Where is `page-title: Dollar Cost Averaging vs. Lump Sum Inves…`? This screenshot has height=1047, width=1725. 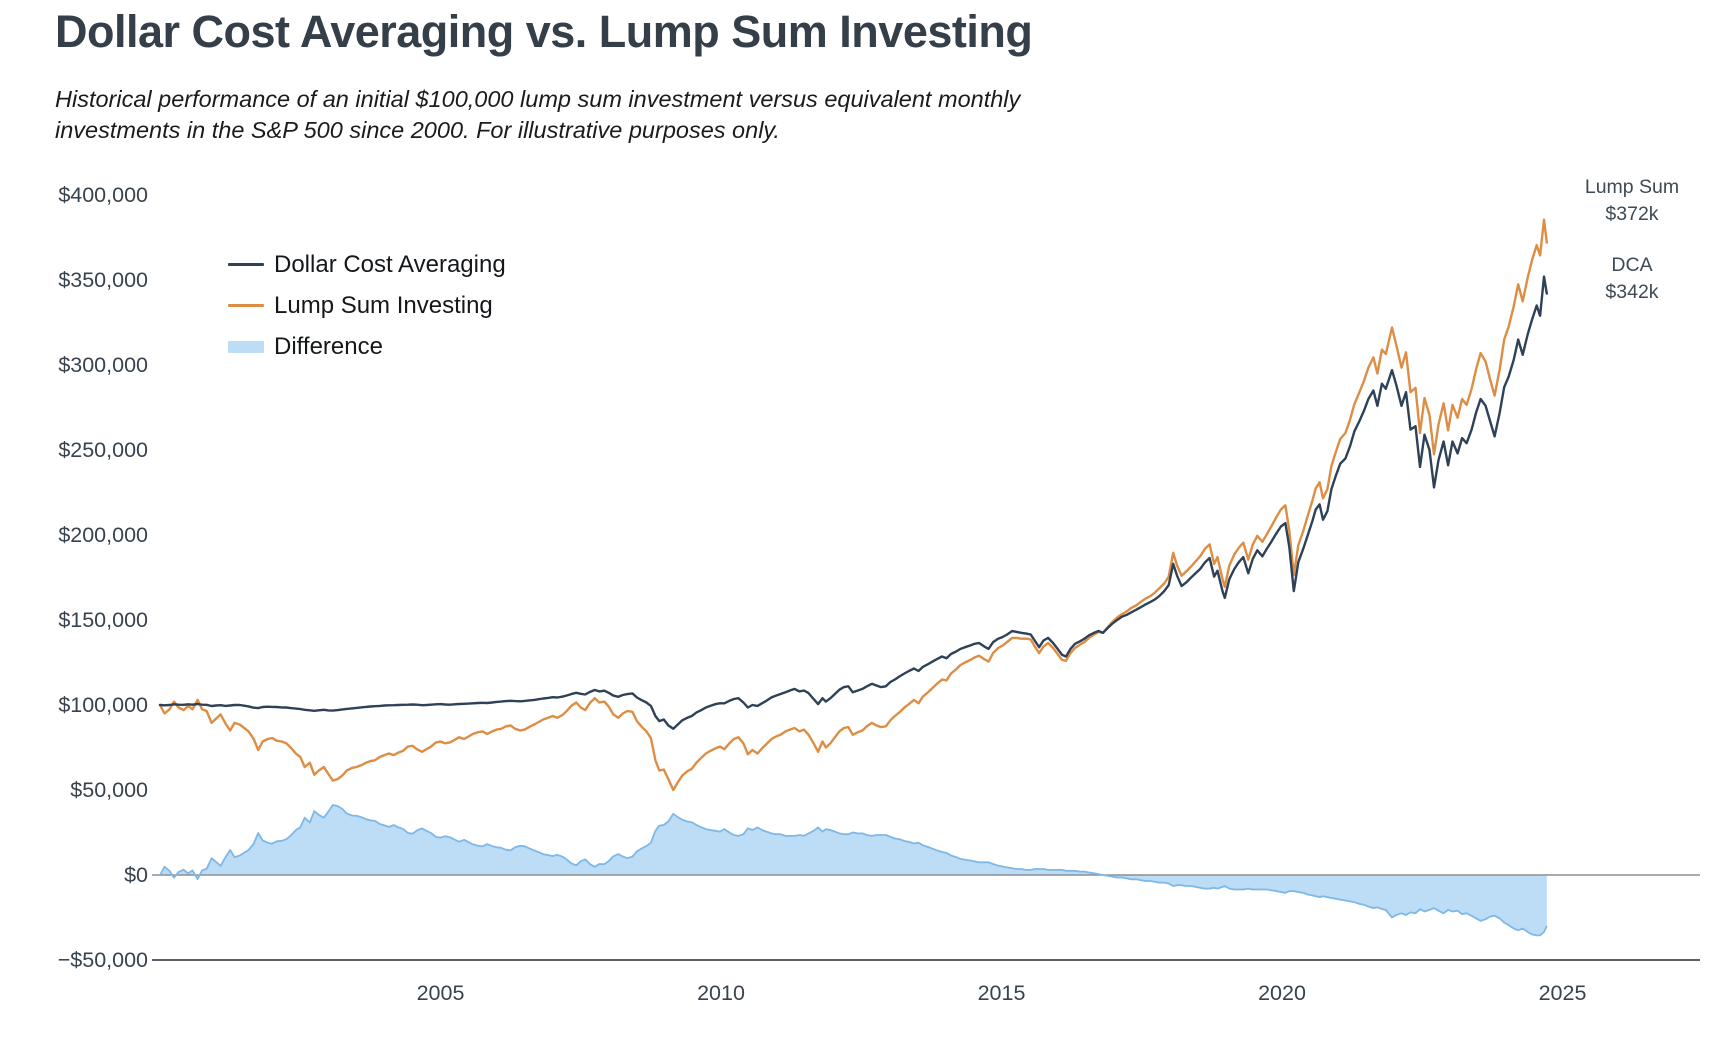
page-title: Dollar Cost Averaging vs. Lump Sum Inves… is located at coordinates (544, 31).